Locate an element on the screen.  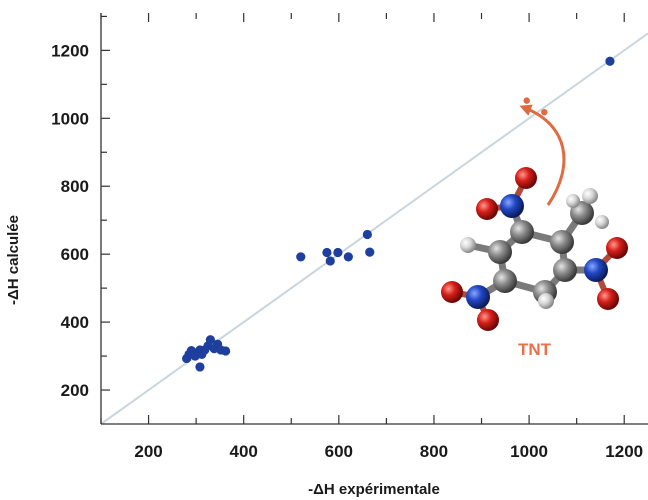
x-tick-label: 1200 is located at coordinates (624, 451).